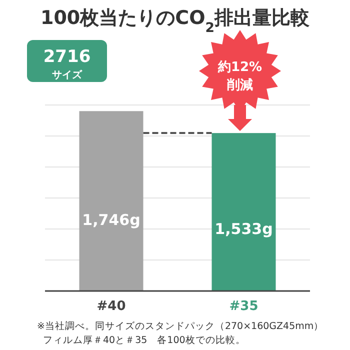 This screenshot has height=350, width=350. What do you see at coordinates (243, 229) in the screenshot?
I see `data-label: 1,533g` at bounding box center [243, 229].